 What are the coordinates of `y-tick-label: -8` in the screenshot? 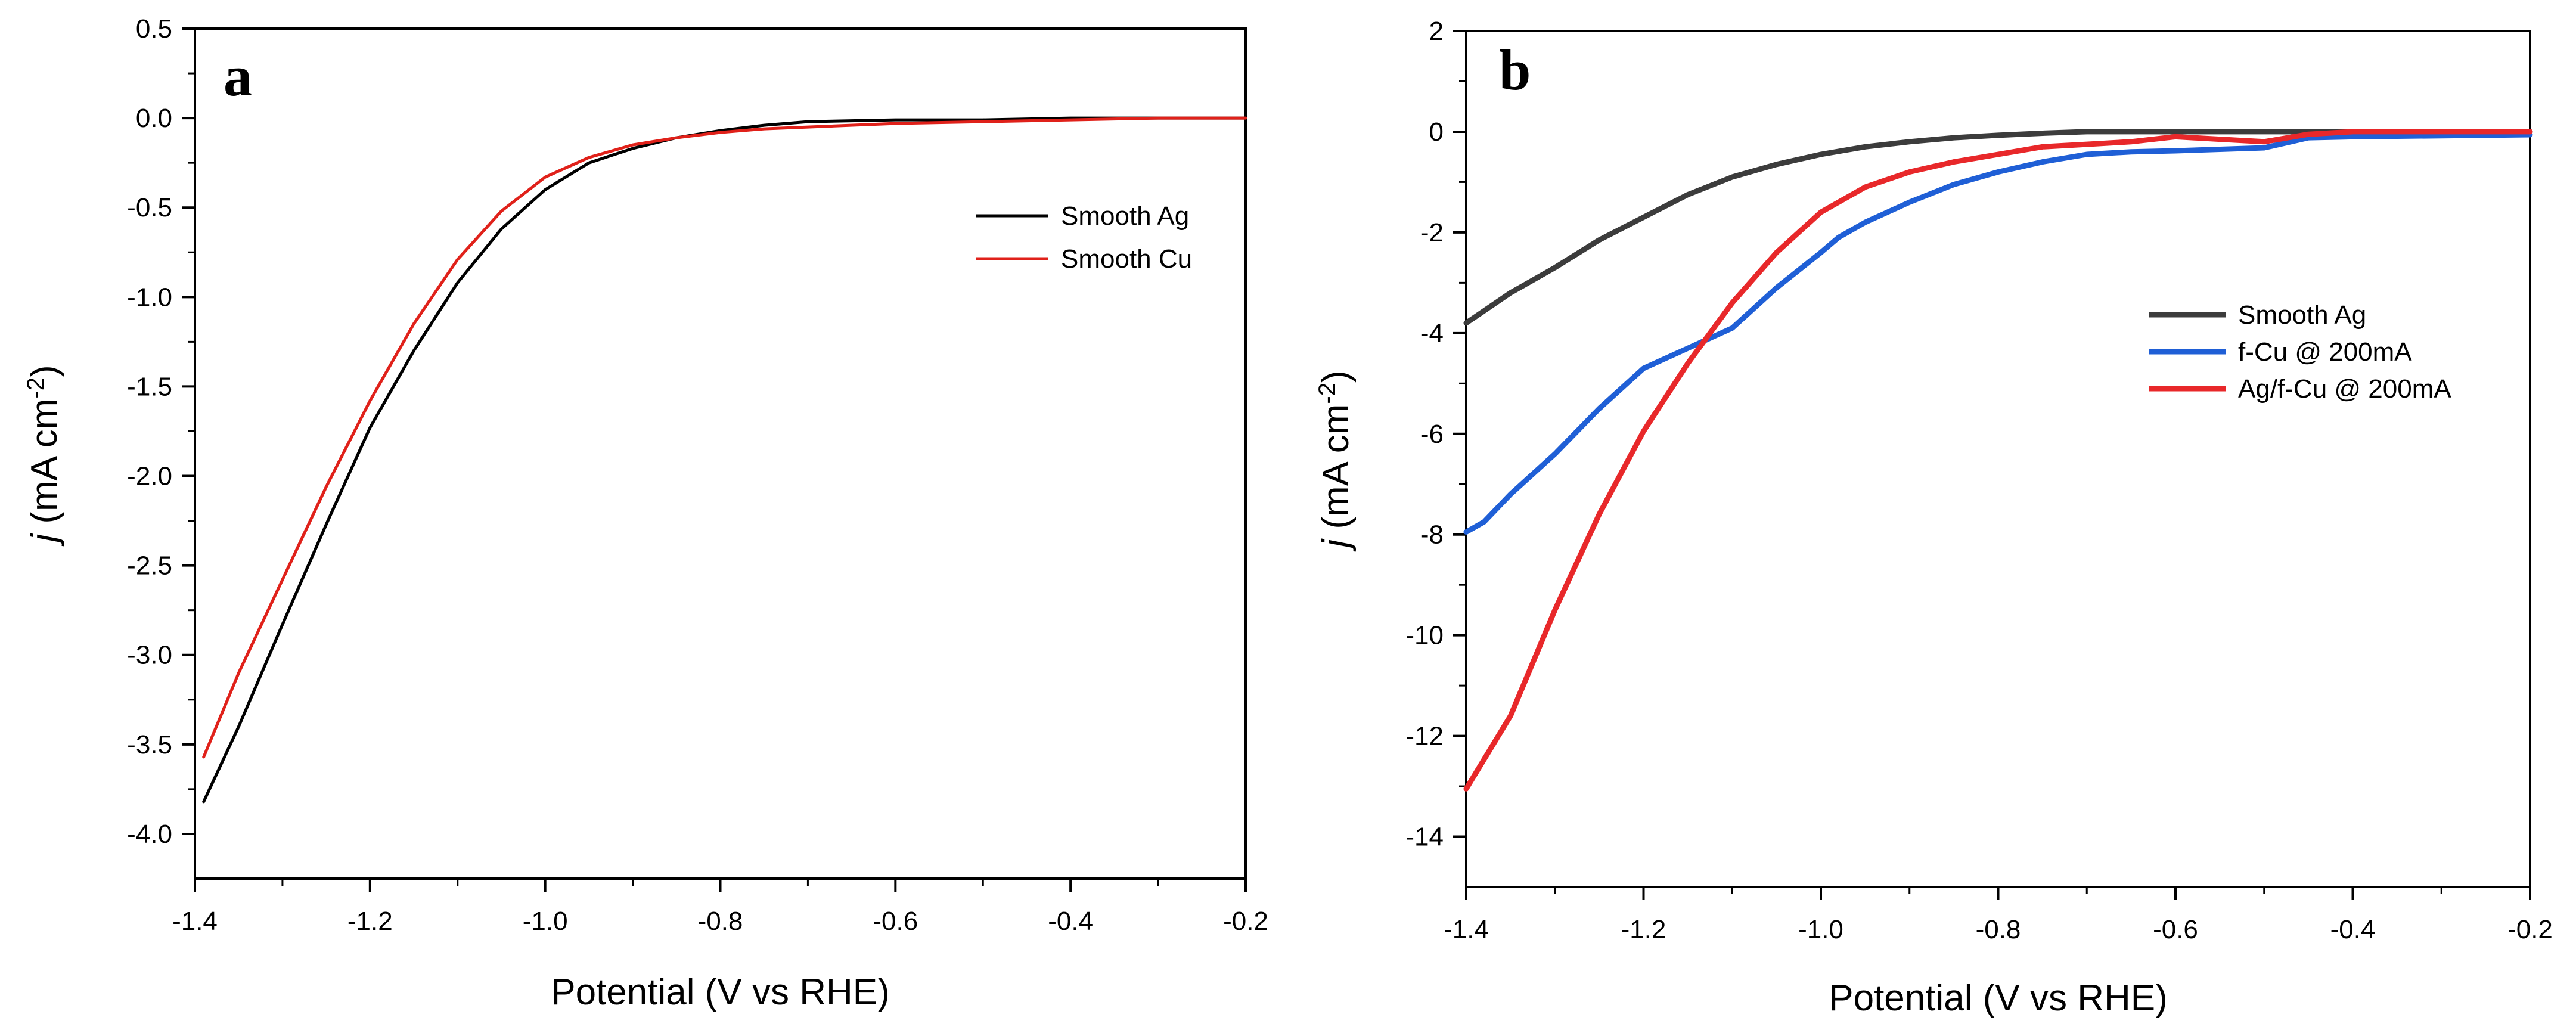 It's located at (1432, 535).